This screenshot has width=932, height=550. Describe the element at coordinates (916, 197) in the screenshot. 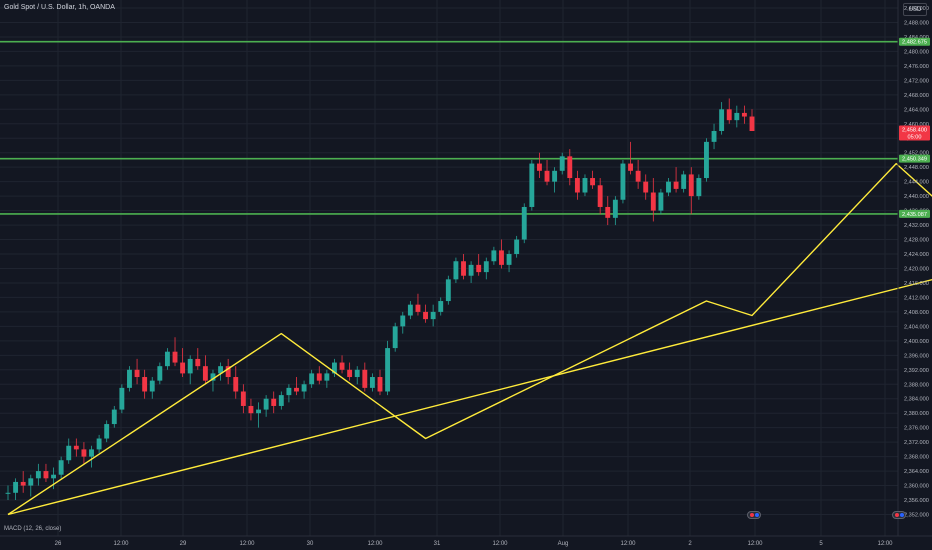

I see `y-tick-label: 2,440.000` at that location.